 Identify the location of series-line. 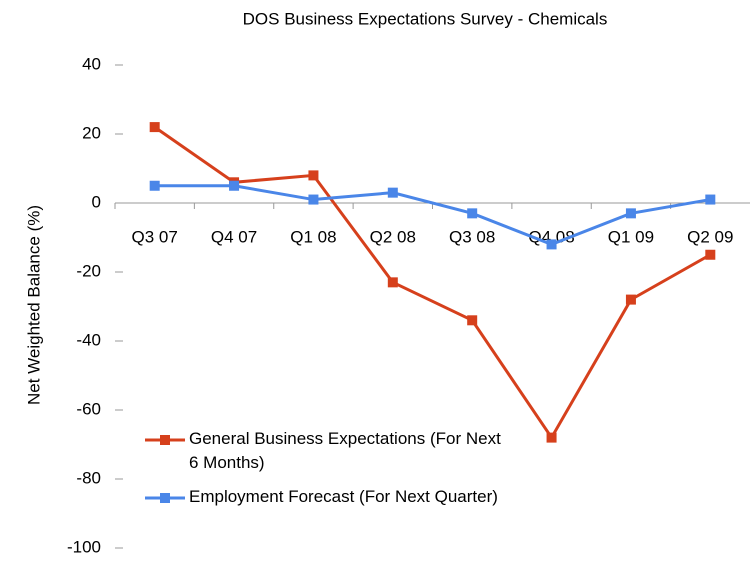
(432, 215).